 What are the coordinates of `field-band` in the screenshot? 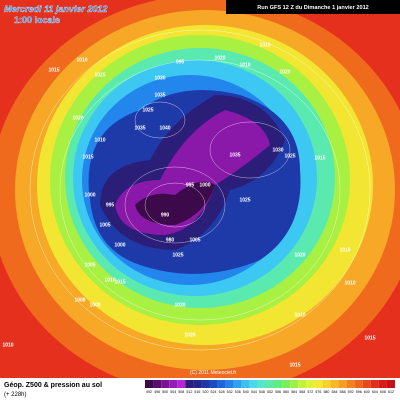 It's located at (175, 203).